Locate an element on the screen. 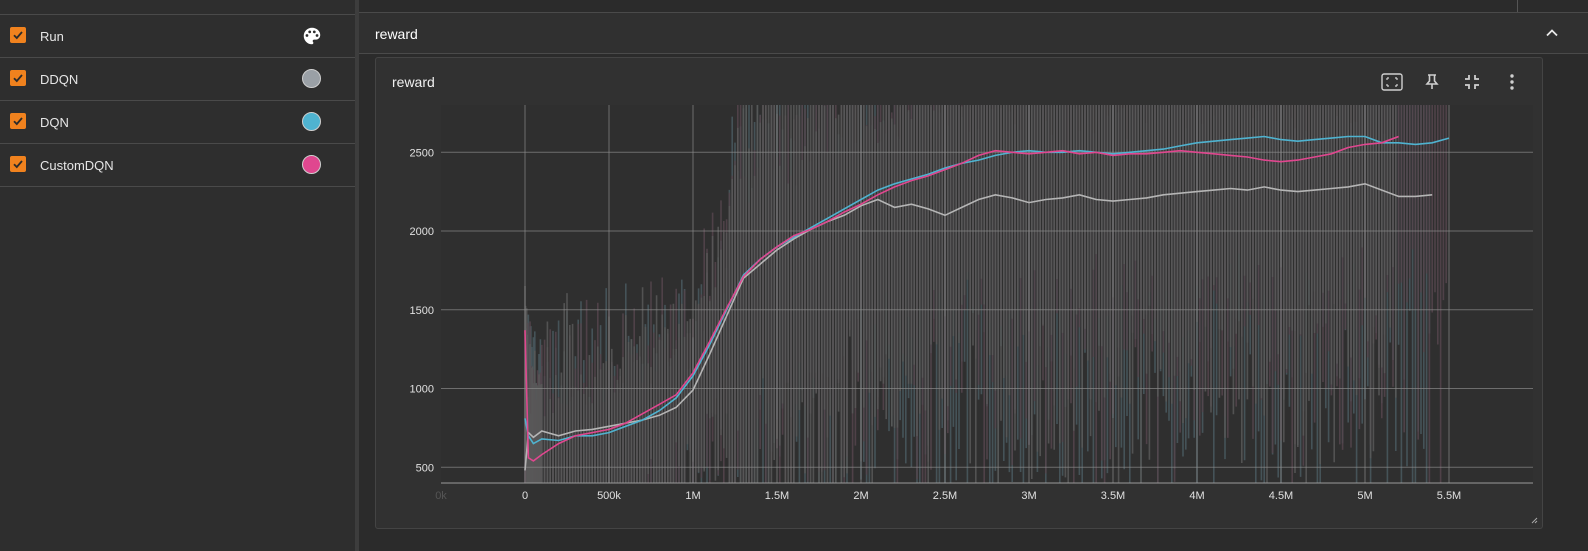 The height and width of the screenshot is (551, 1588). main-top-bar is located at coordinates (973, 6).